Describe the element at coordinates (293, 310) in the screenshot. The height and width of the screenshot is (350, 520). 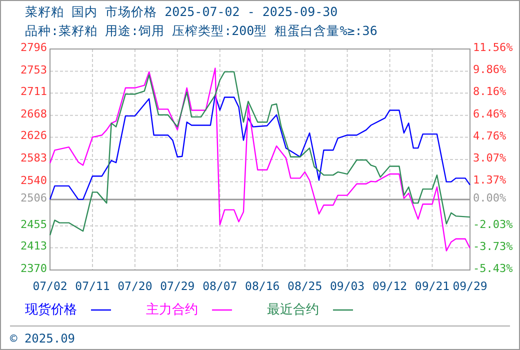
I see `legend-label: 最近合约` at that location.